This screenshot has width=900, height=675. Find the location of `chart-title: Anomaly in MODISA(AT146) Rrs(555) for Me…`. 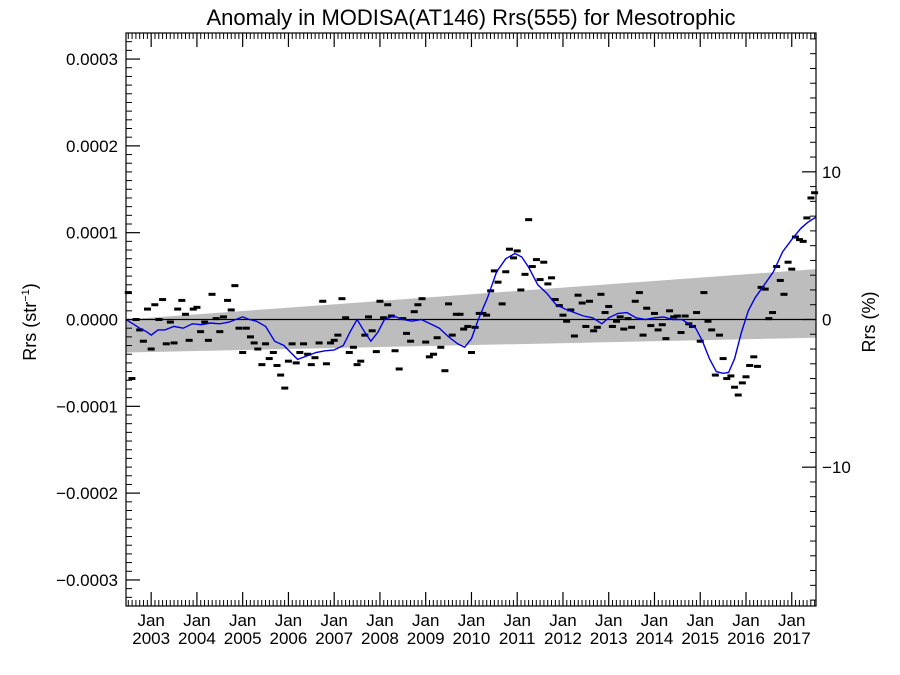

chart-title: Anomaly in MODISA(AT146) Rrs(555) for Me… is located at coordinates (471, 17).